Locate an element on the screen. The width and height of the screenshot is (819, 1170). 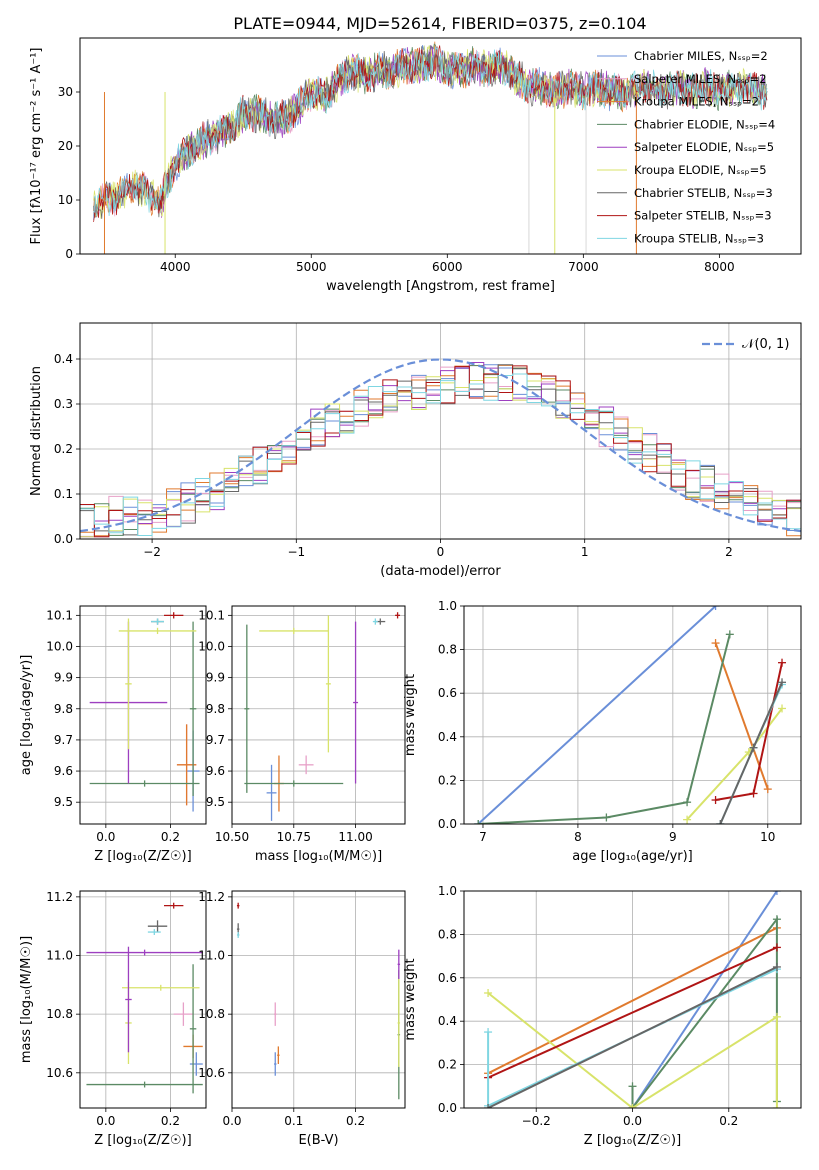
y-tick-label: 10.6 is located at coordinates (59, 1073).